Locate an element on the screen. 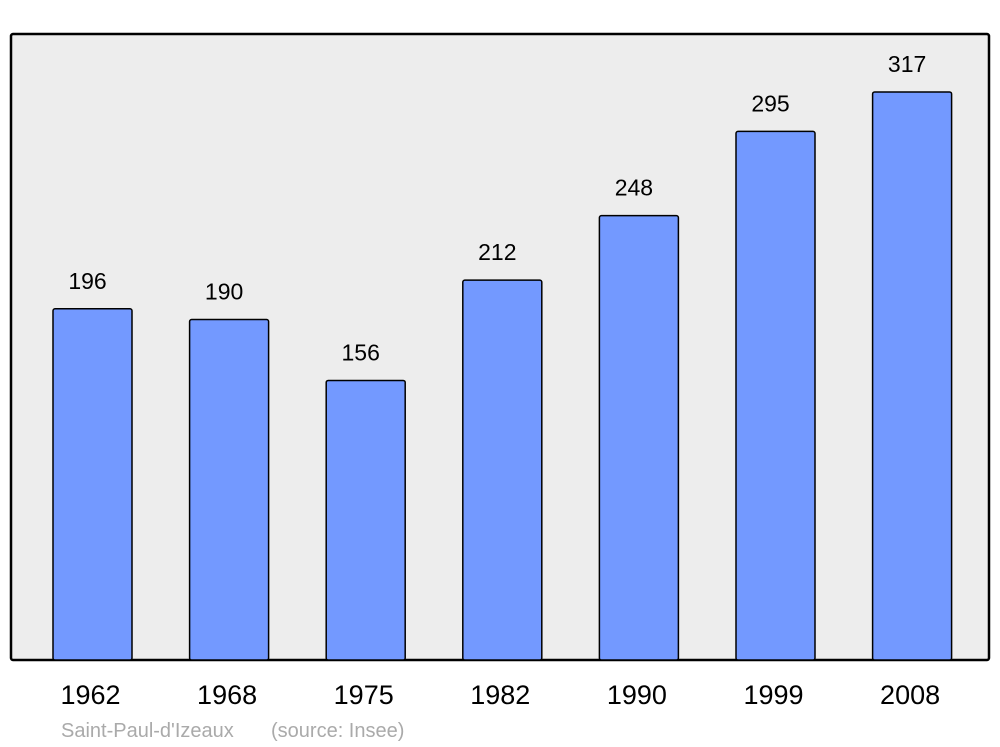 The height and width of the screenshot is (747, 1000). x-tick-1999: 1999 is located at coordinates (773, 695).